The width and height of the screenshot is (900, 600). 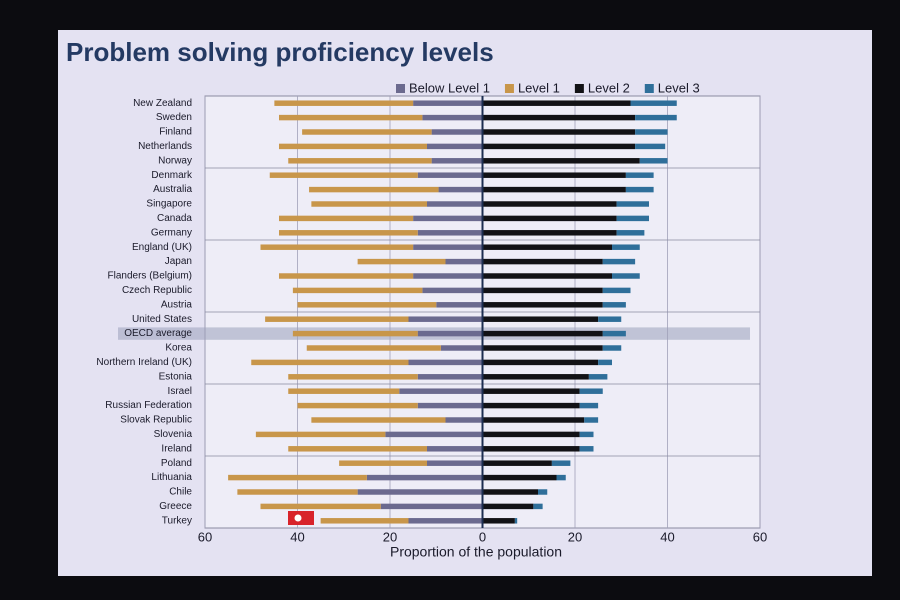 I want to click on category-label: Japan, so click(x=178, y=261).